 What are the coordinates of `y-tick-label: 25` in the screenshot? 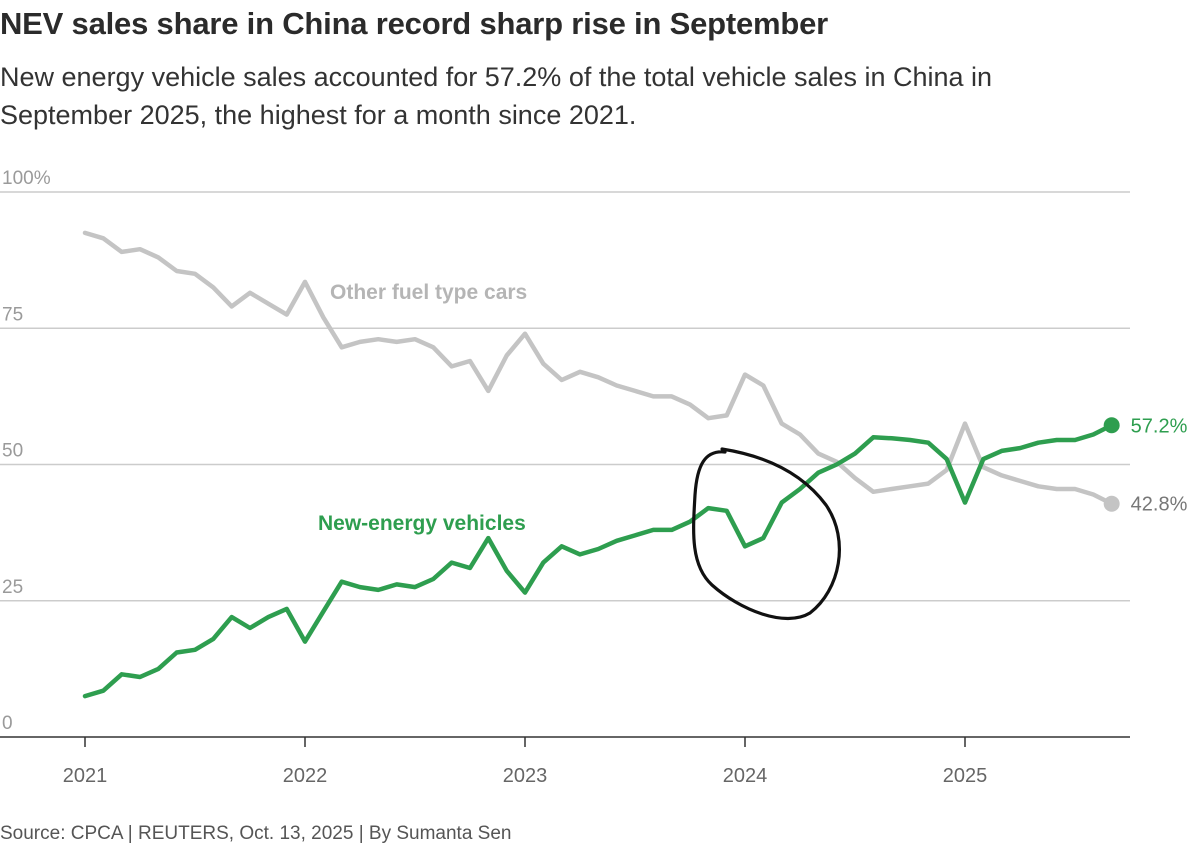 It's located at (12, 587).